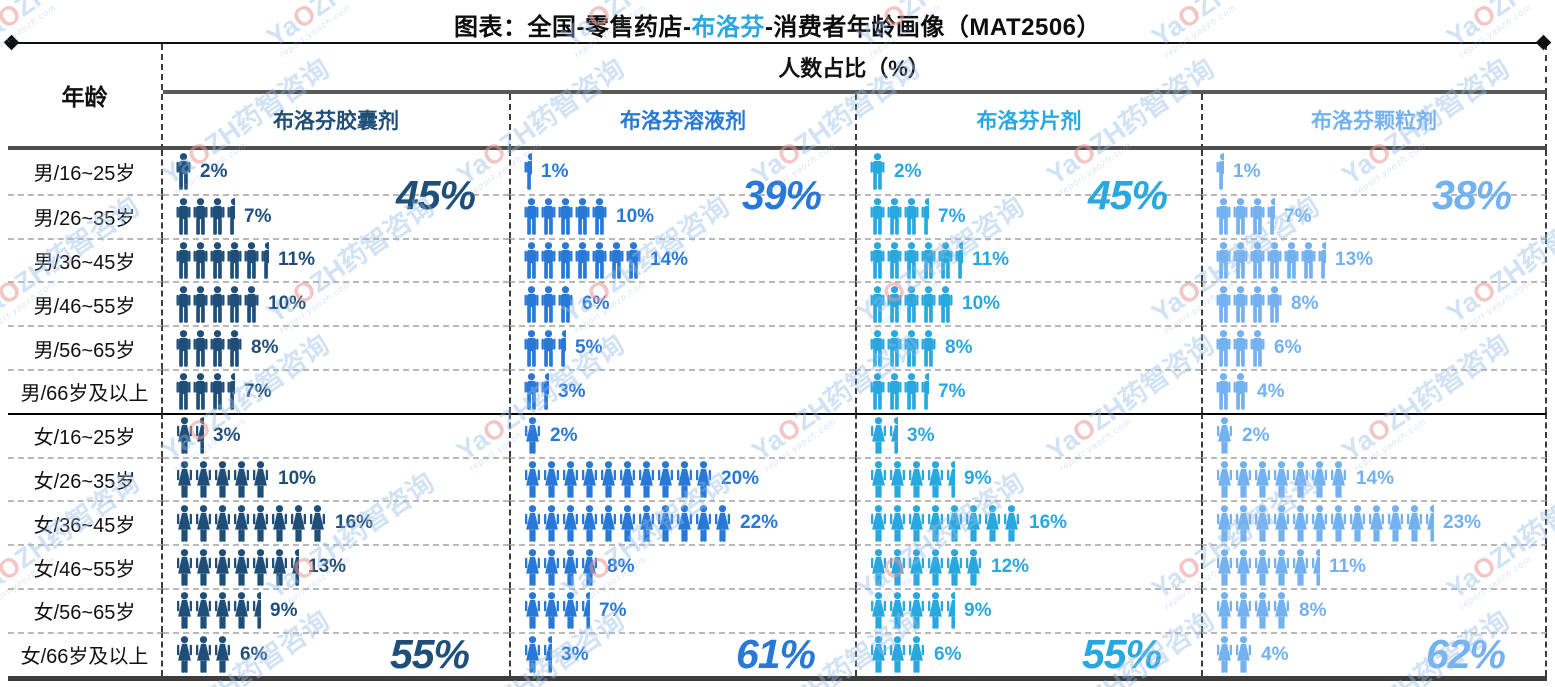 The image size is (1555, 687). Describe the element at coordinates (1374, 184) in the screenshot. I see `pictogram-cell: 1% 38%` at that location.